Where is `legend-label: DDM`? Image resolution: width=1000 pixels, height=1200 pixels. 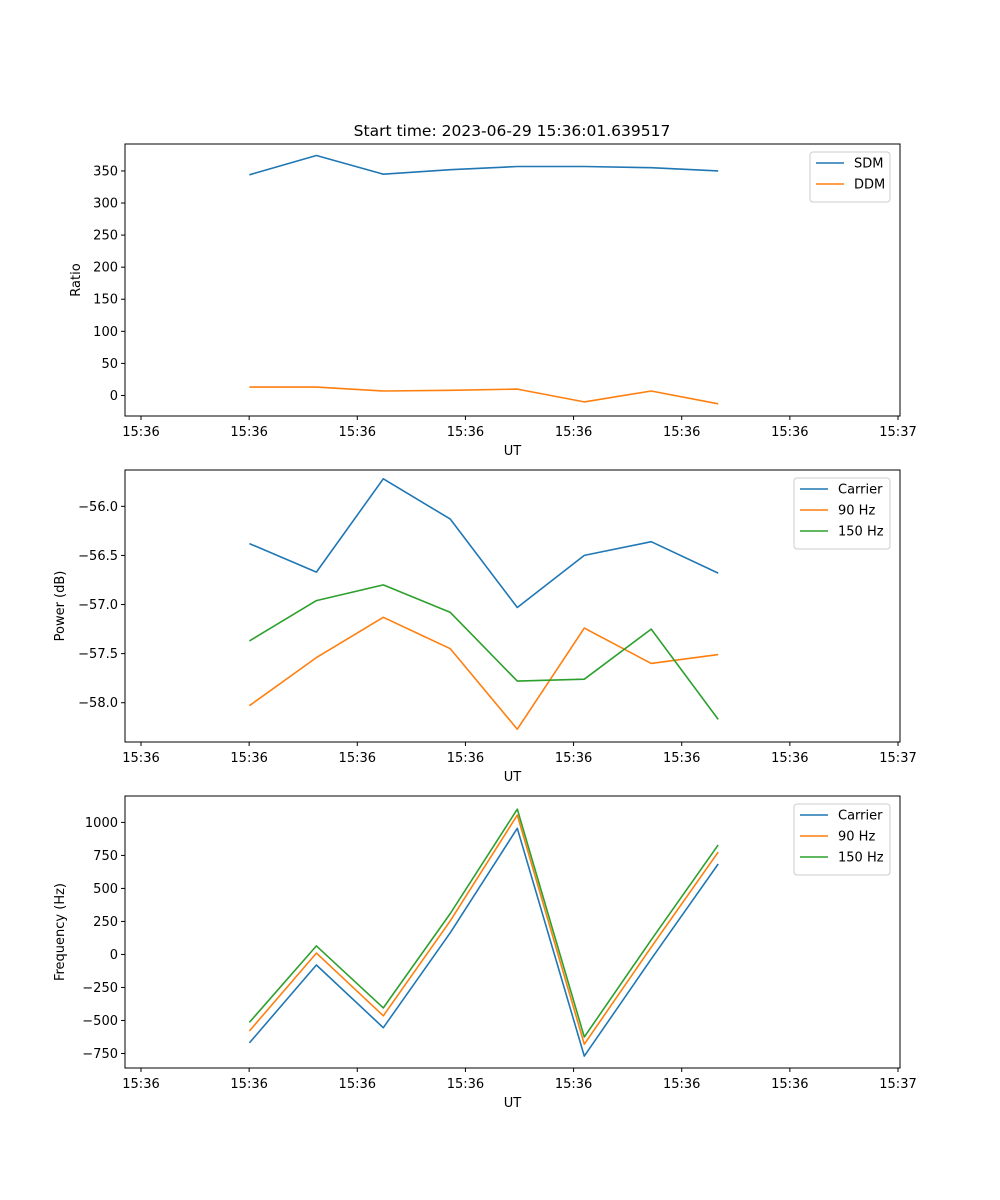 legend-label: DDM is located at coordinates (869, 185).